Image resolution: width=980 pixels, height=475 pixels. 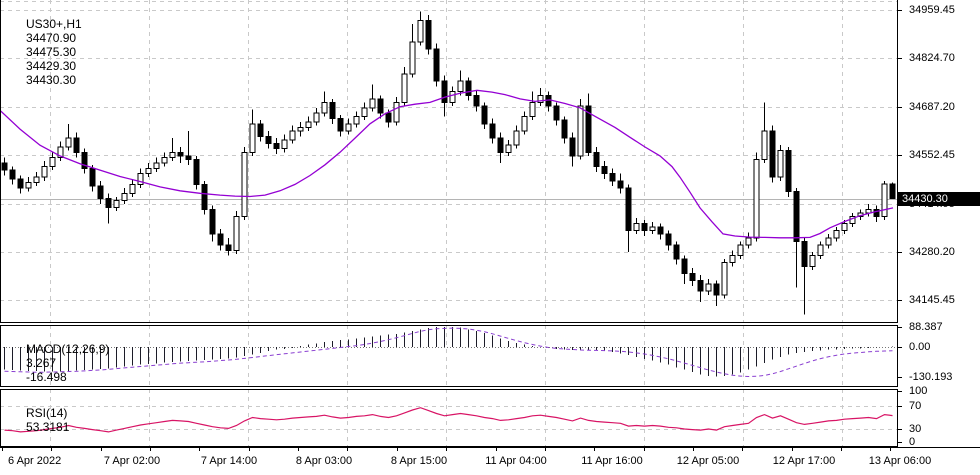 I want to click on rsi-label: RSI(14) 53.3181, so click(x=40, y=420).